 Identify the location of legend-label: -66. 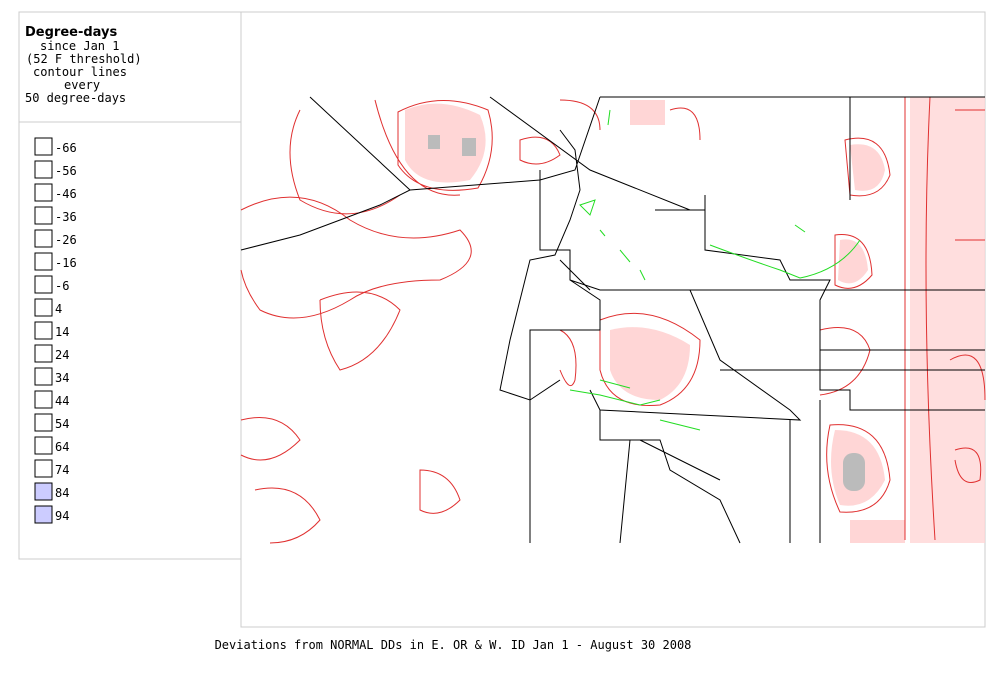
(66, 148).